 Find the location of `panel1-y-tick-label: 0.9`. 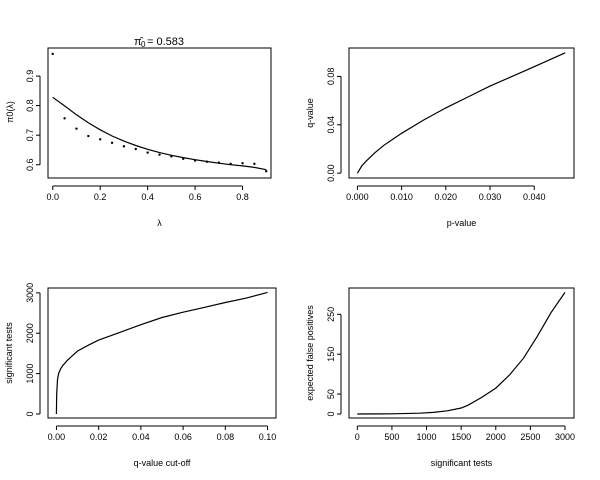

panel1-y-tick-label: 0.9 is located at coordinates (30, 76).